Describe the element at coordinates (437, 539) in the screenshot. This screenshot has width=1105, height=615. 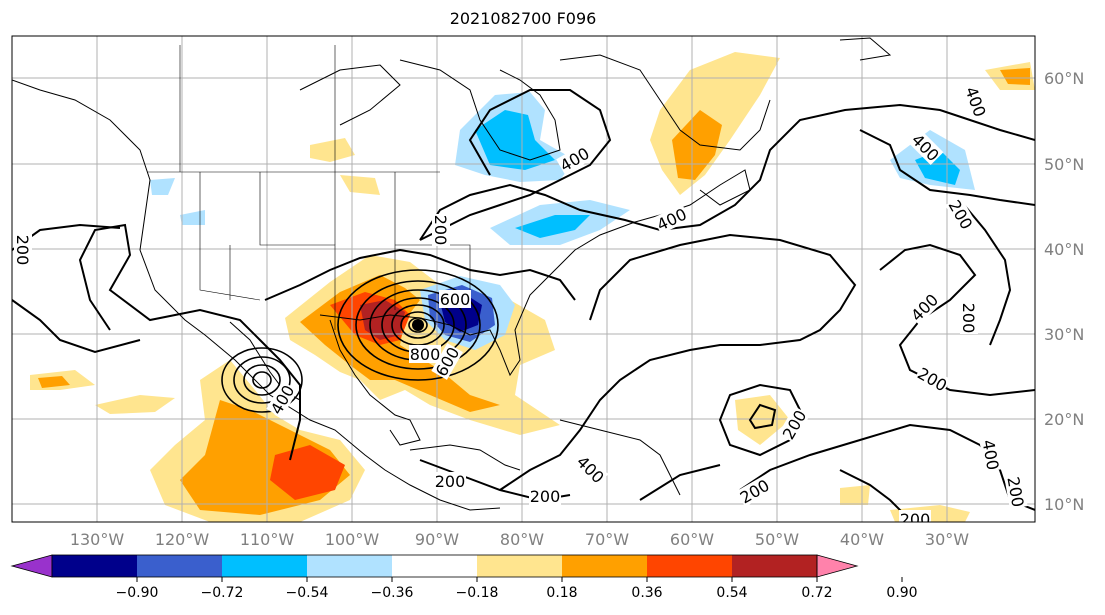
I see `longitude-label: 90°W` at that location.